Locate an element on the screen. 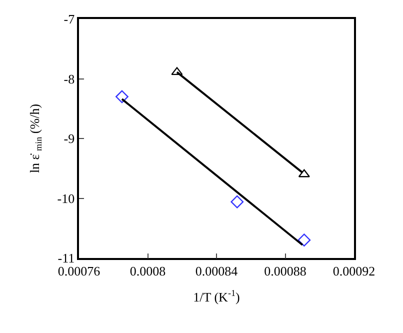  x-tick-label: 0.0008 is located at coordinates (148, 270).